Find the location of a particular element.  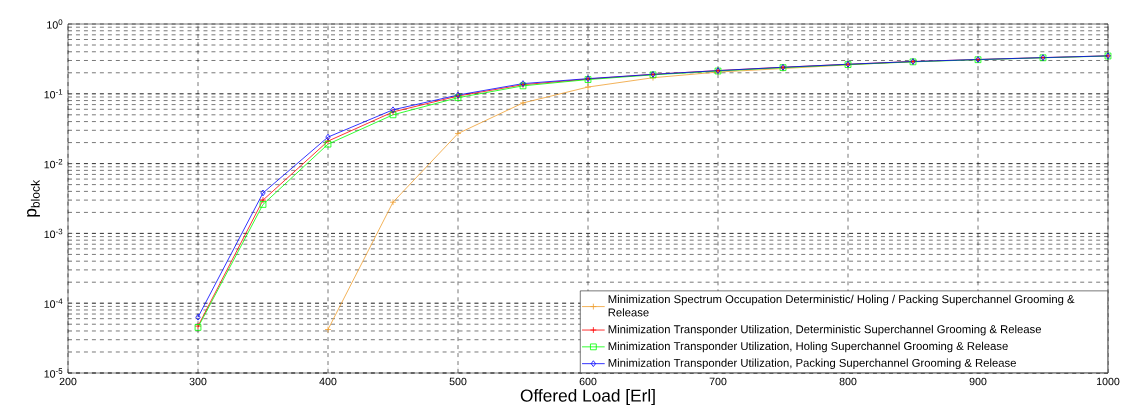

y-tick-label: 10$^{-1}$ is located at coordinates (53, 94).